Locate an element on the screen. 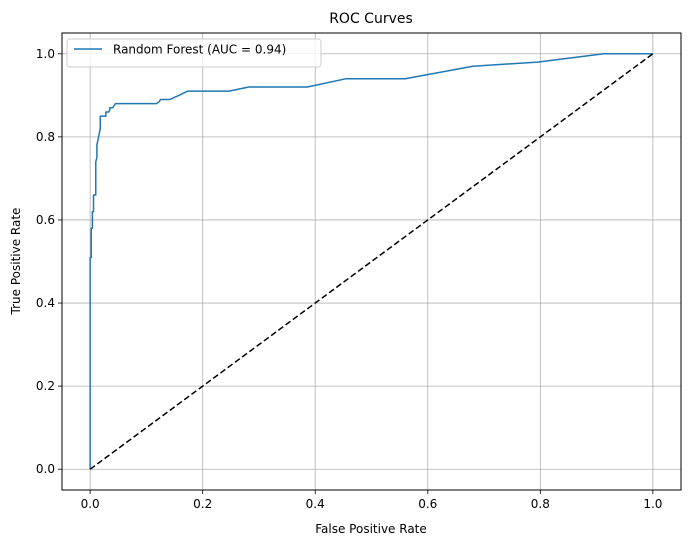 The height and width of the screenshot is (551, 691). y-tick-label: 1.0 is located at coordinates (45, 54).